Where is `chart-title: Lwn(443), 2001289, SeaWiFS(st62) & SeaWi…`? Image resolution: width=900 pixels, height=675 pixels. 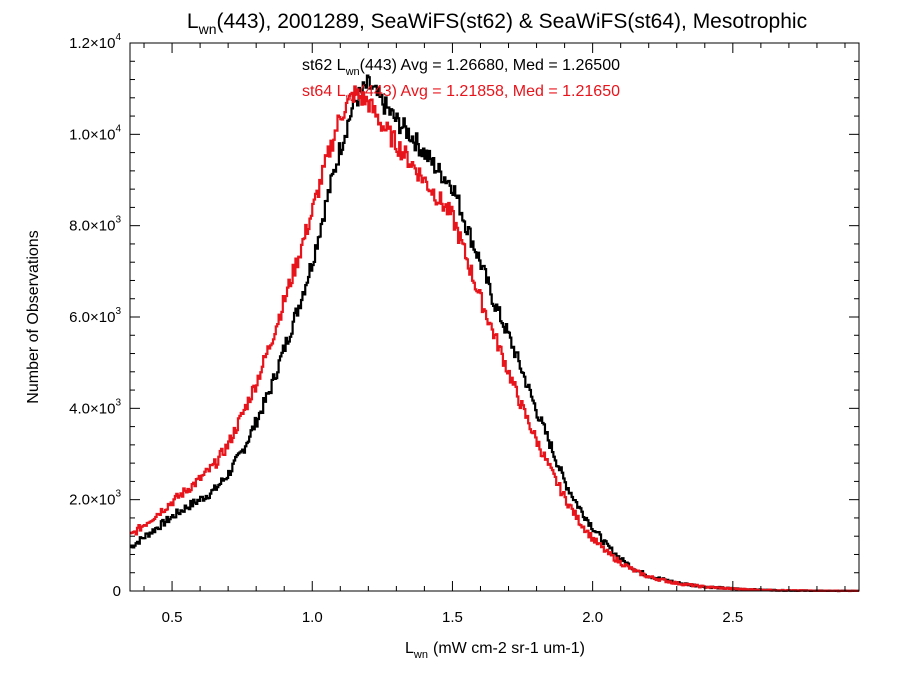
chart-title: Lwn(443), 2001289, SeaWiFS(st62) & SeaWi… is located at coordinates (497, 23).